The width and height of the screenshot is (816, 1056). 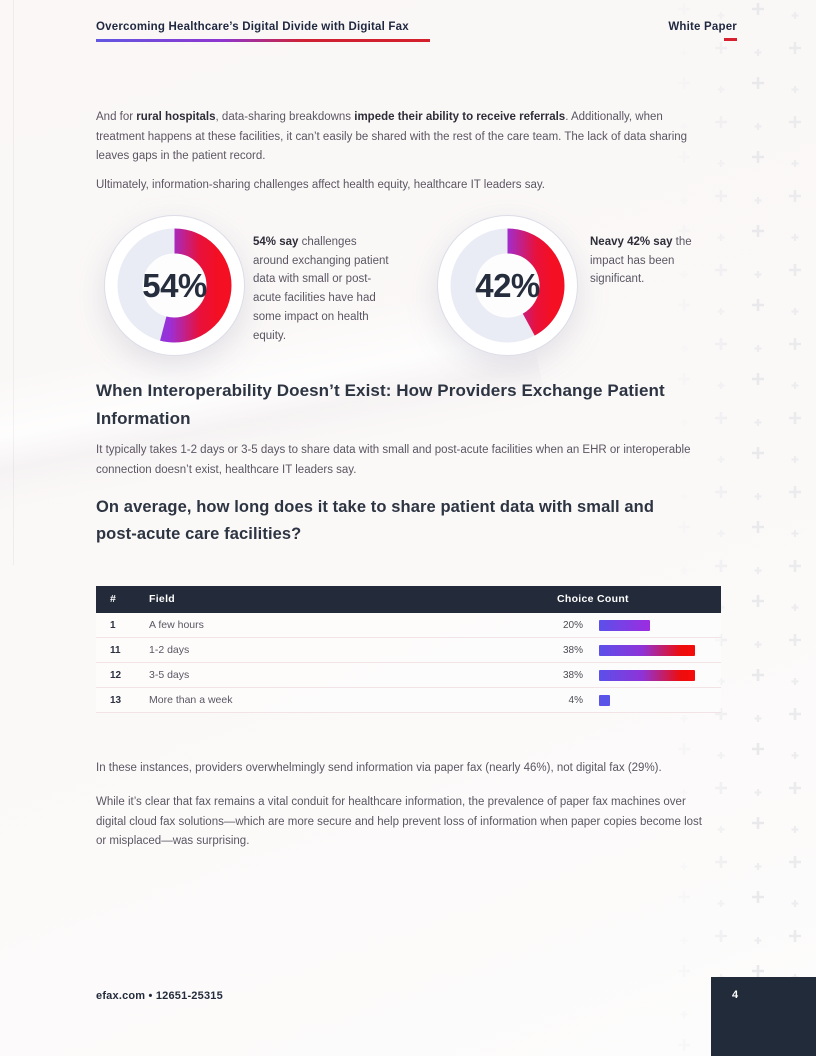 I want to click on row-field: A few hours, so click(x=176, y=625).